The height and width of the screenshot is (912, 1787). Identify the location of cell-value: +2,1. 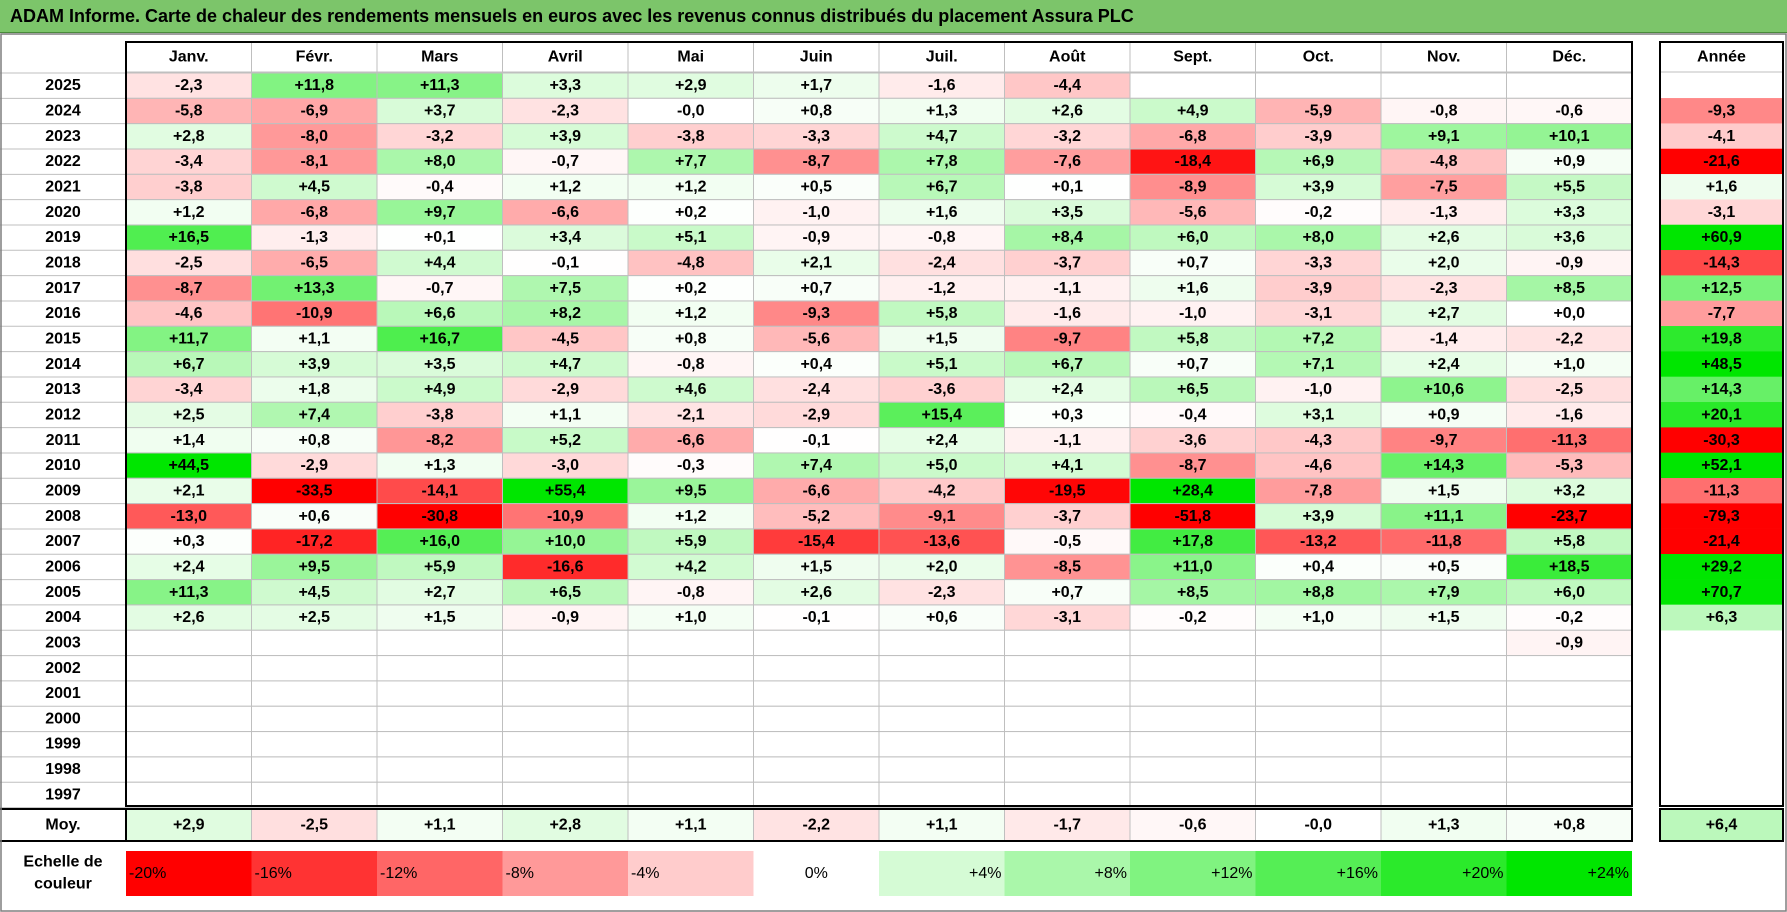
(189, 490).